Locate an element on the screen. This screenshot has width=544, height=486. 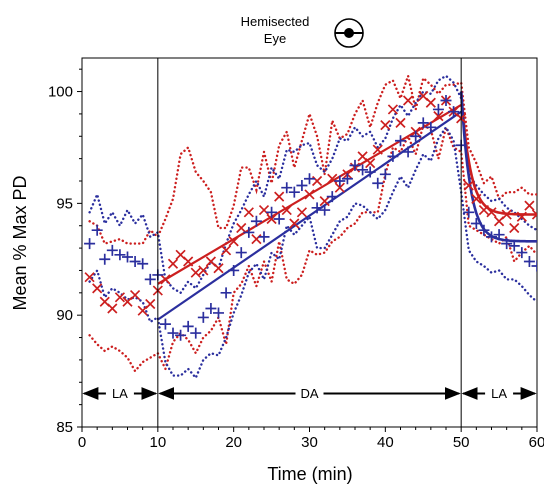
y-tick-label-0: 85 is located at coordinates (64, 427).